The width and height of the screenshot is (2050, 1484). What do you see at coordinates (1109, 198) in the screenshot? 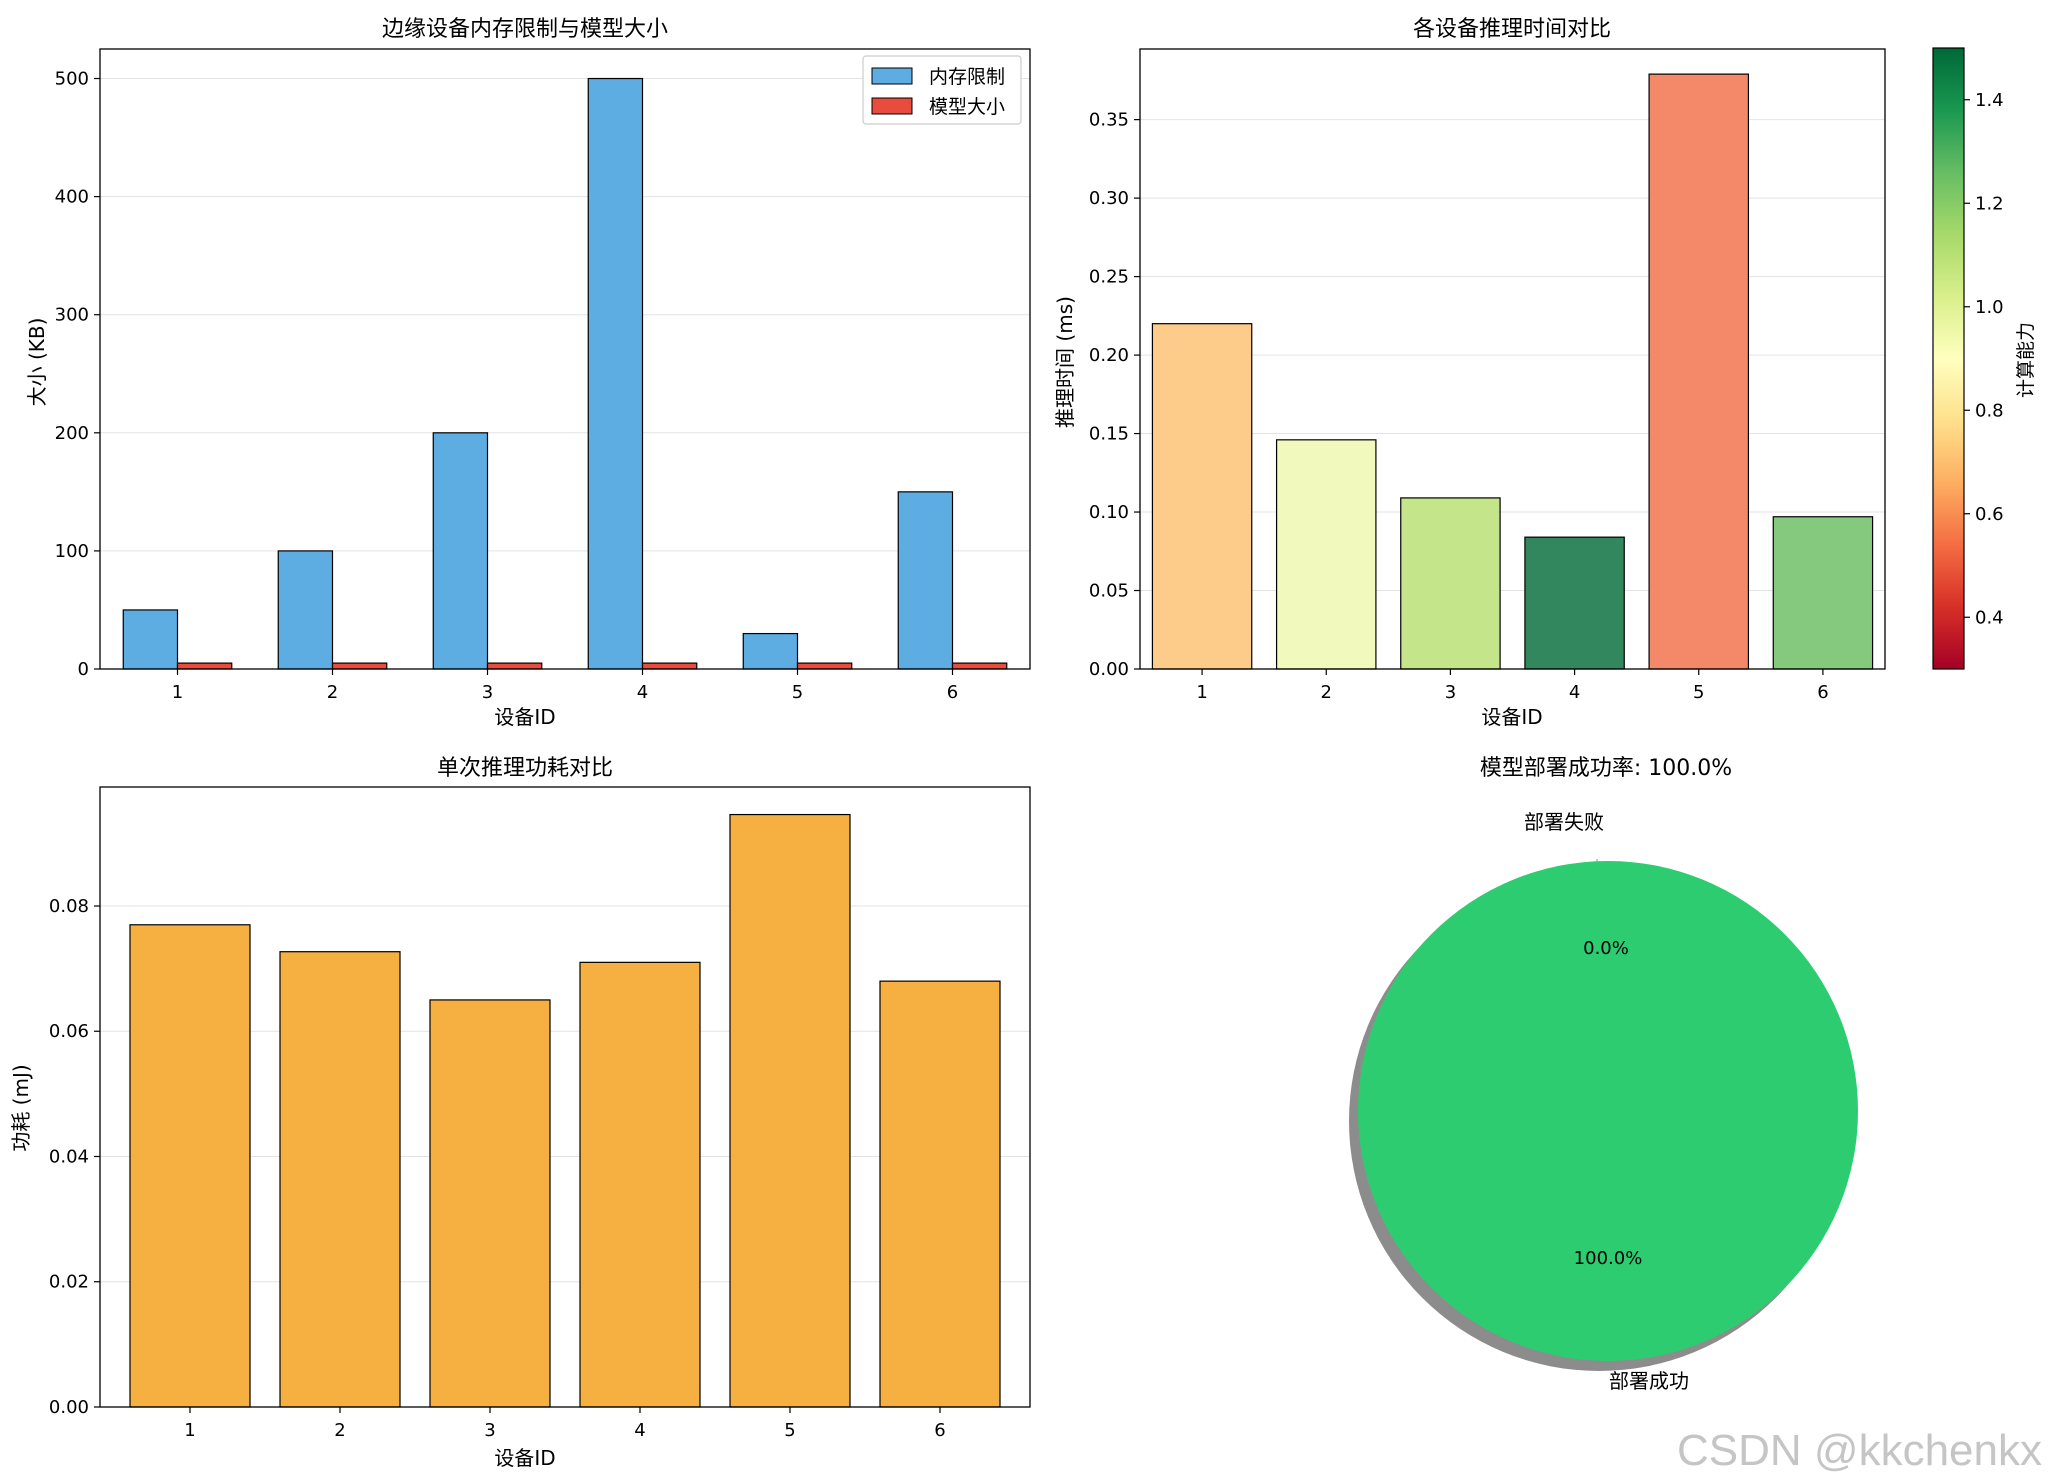
I see `y-tick-label: 0.30` at bounding box center [1109, 198].